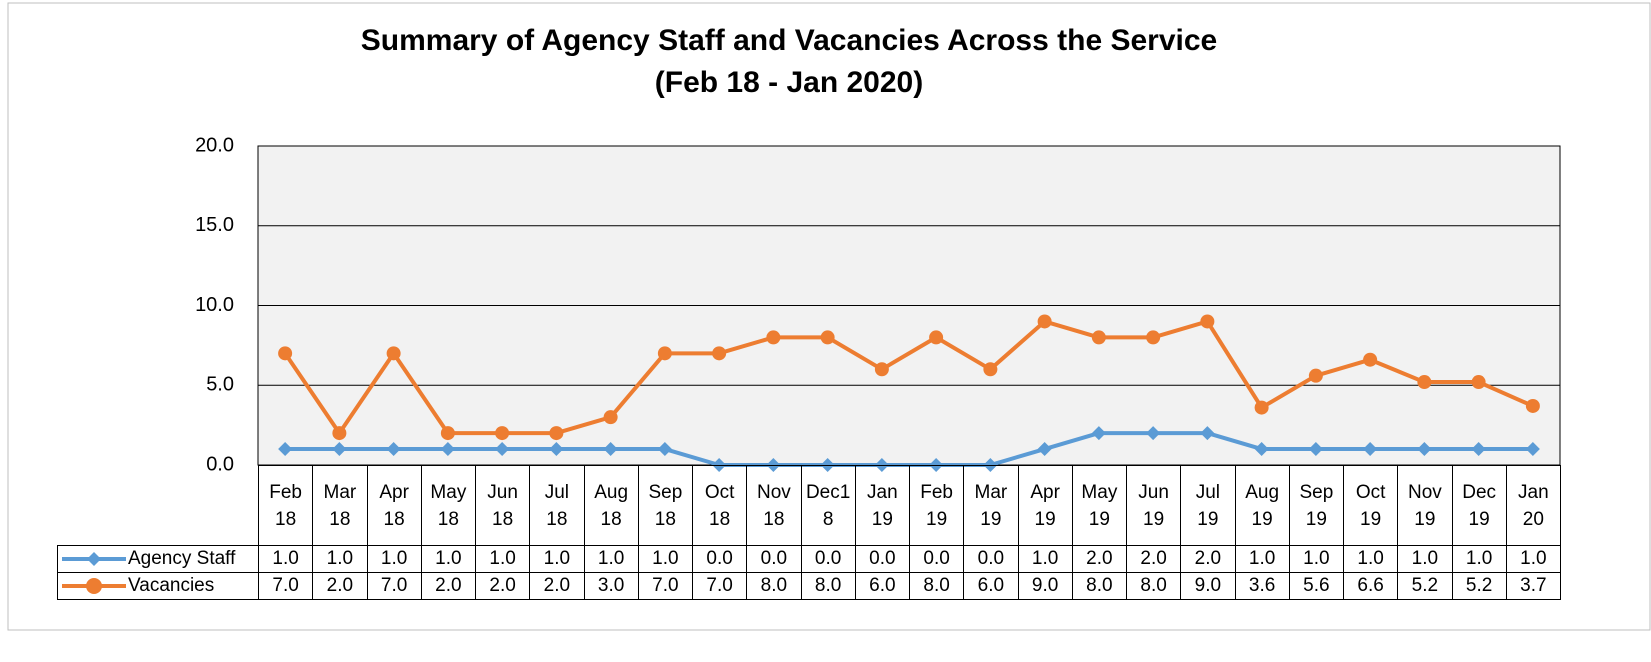  Describe the element at coordinates (171, 585) in the screenshot. I see `legend-label: Vacancies` at that location.